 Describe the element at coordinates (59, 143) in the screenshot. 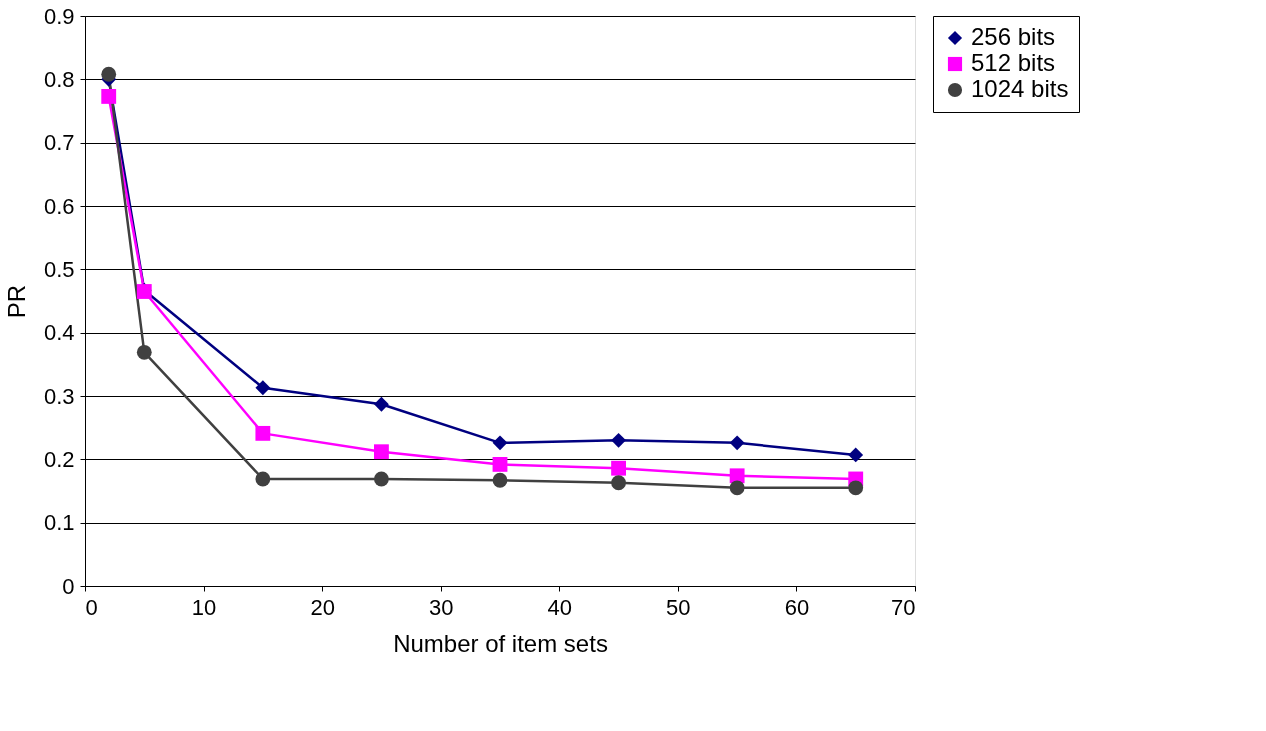

I see `y-tick-label: 0.7` at that location.